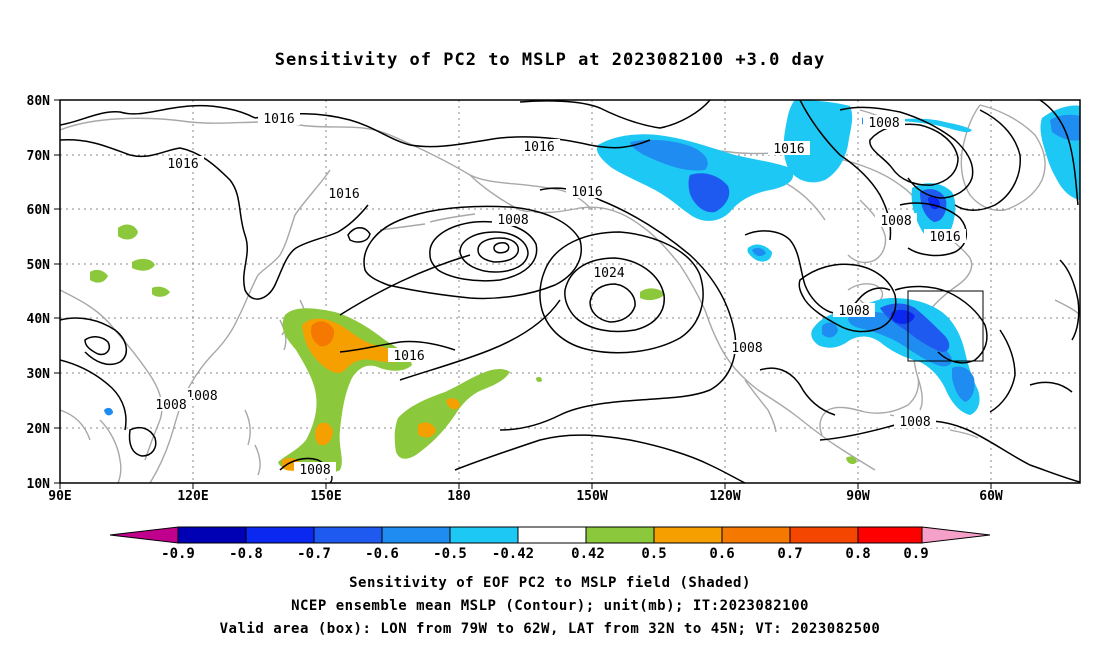  What do you see at coordinates (991, 496) in the screenshot?
I see `lon-label: 60W` at bounding box center [991, 496].